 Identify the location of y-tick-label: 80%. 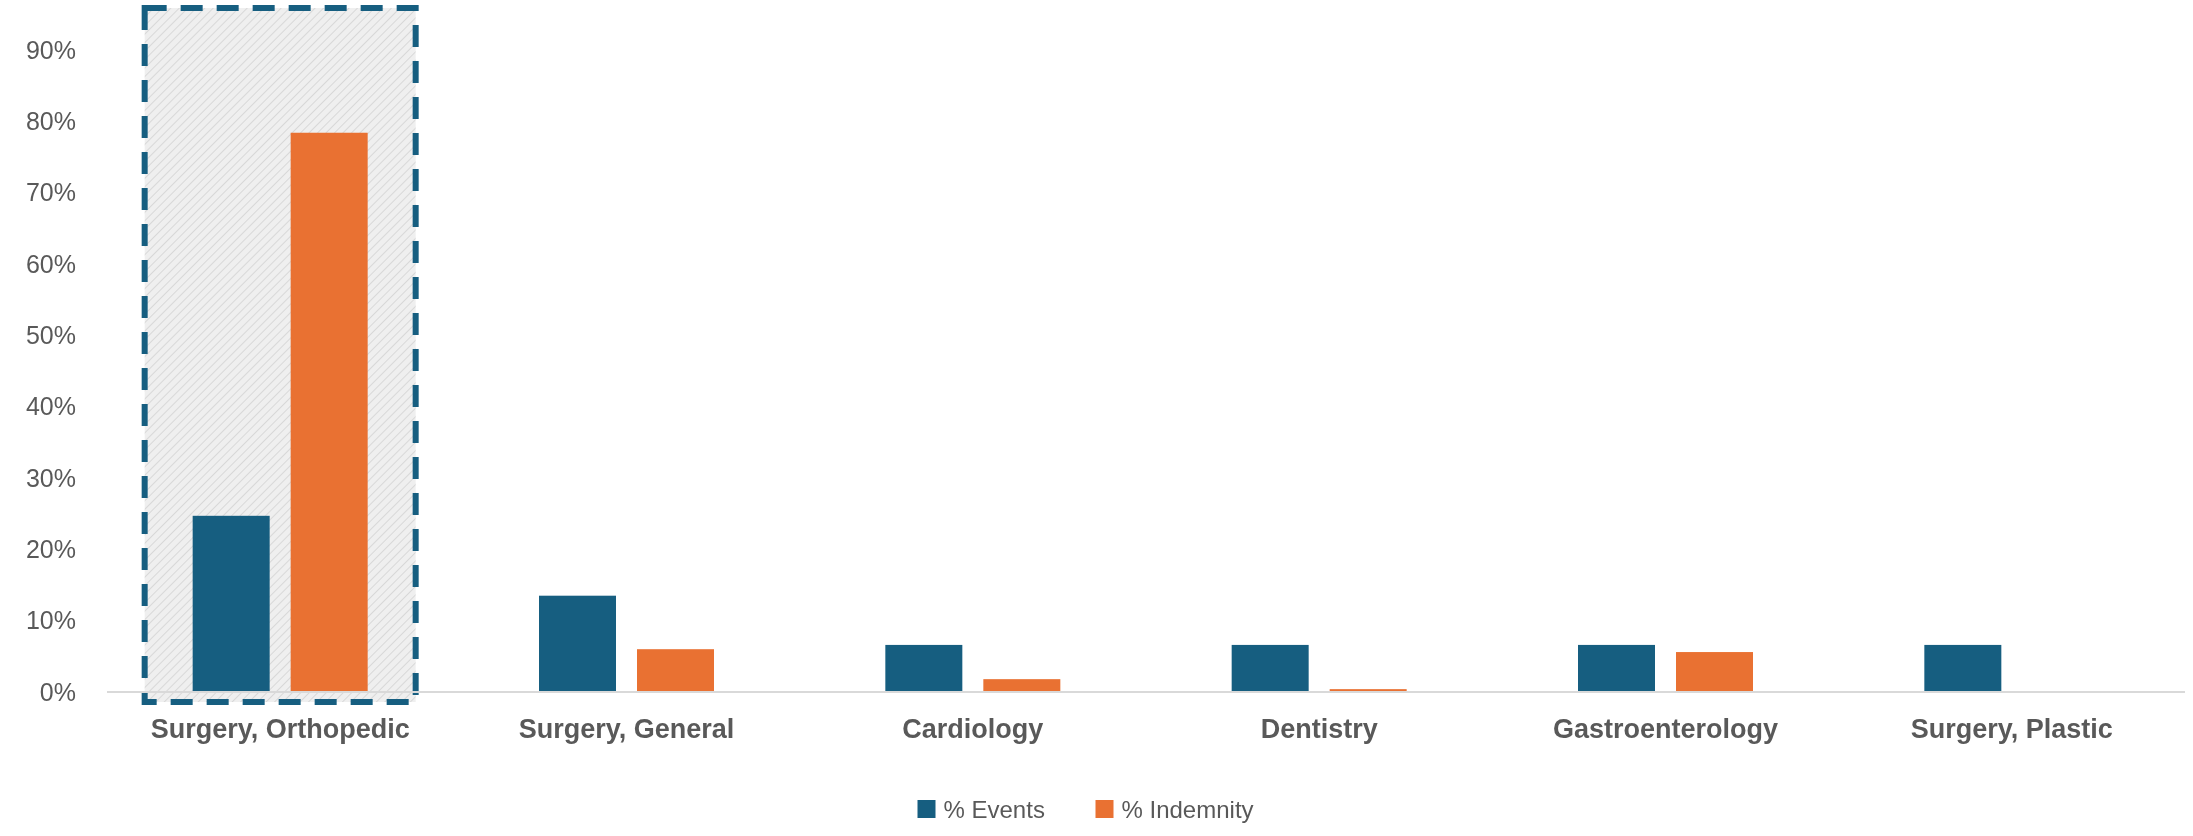
(50, 121).